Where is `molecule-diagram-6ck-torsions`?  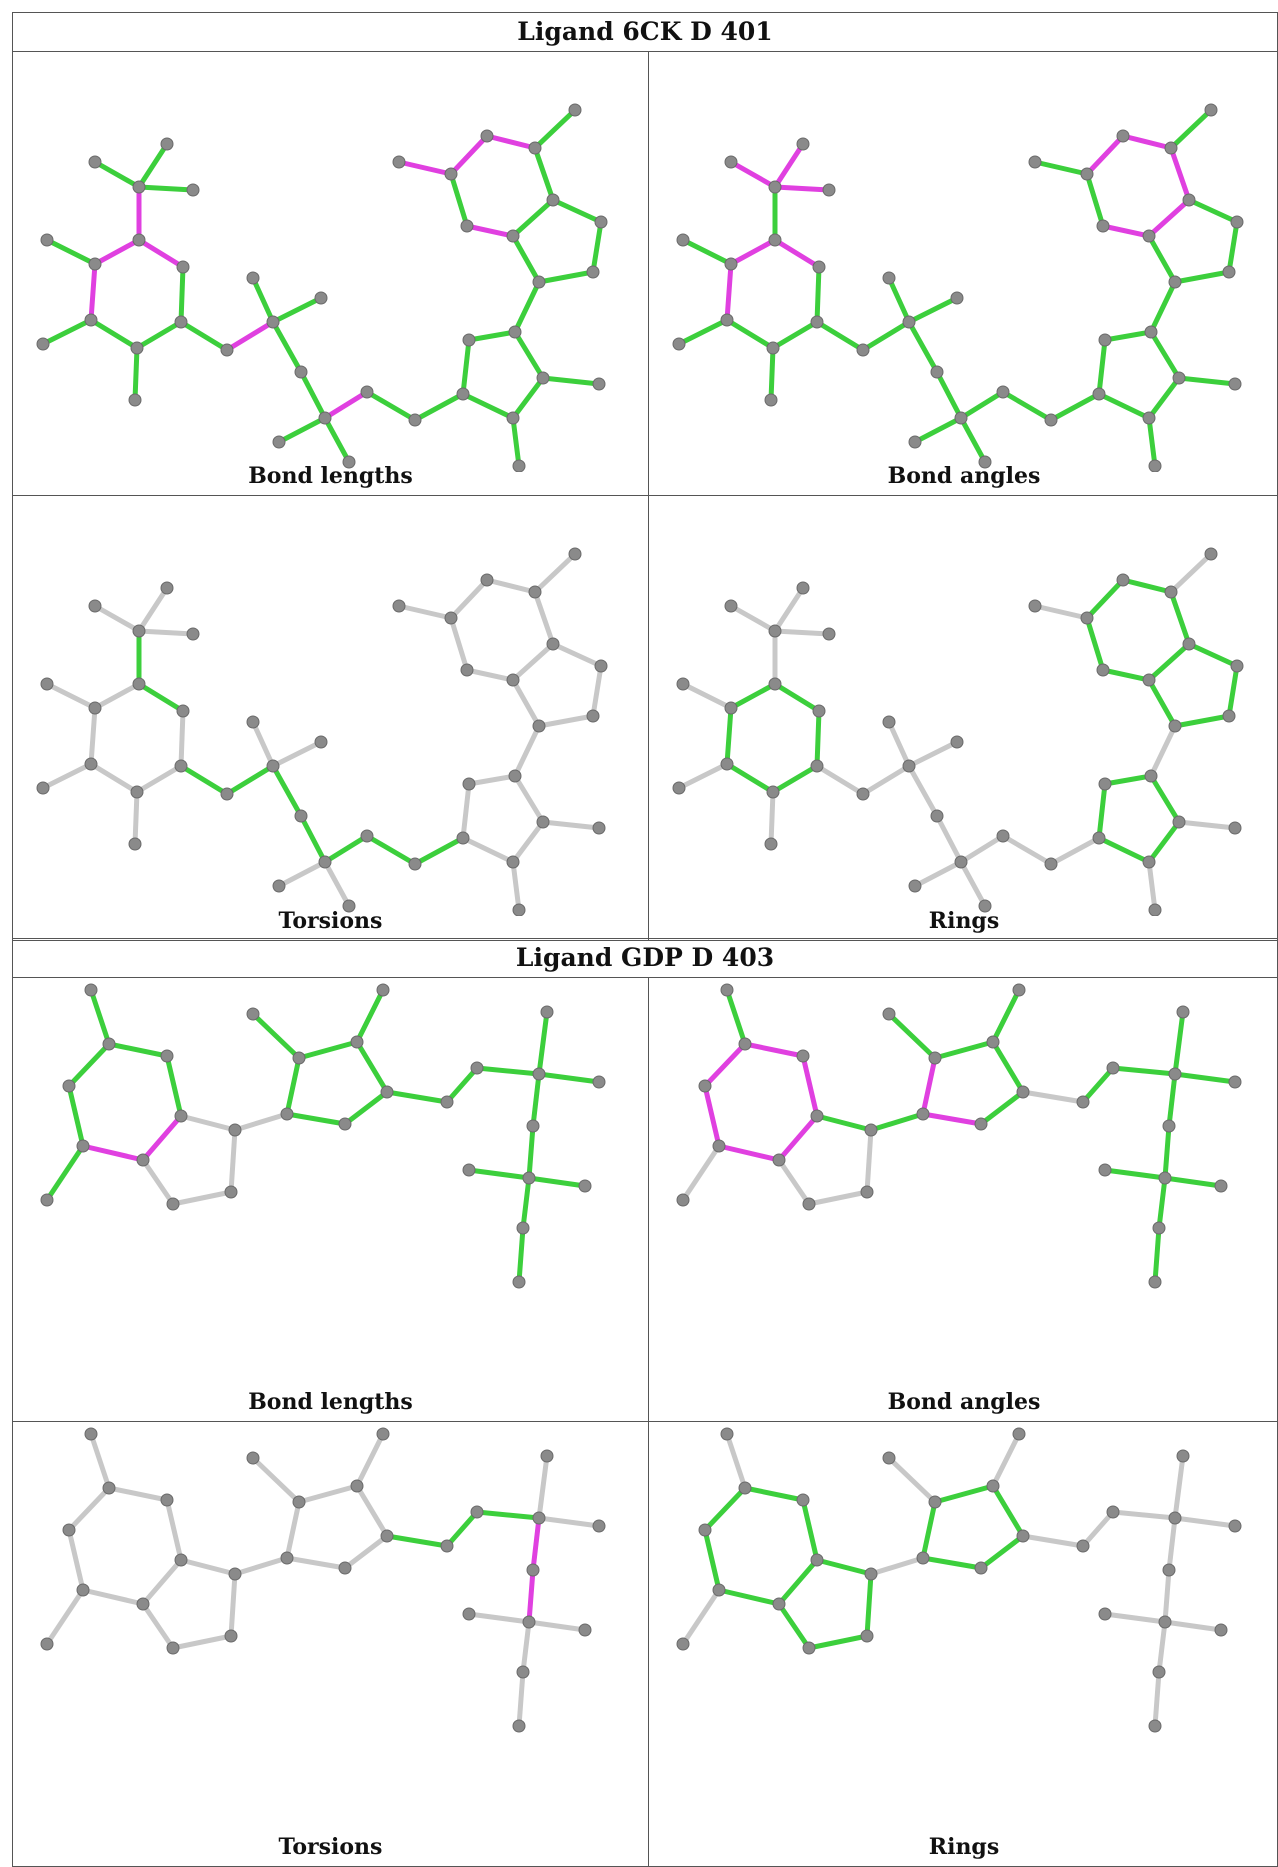
molecule-diagram-6ck-torsions is located at coordinates (322, 731).